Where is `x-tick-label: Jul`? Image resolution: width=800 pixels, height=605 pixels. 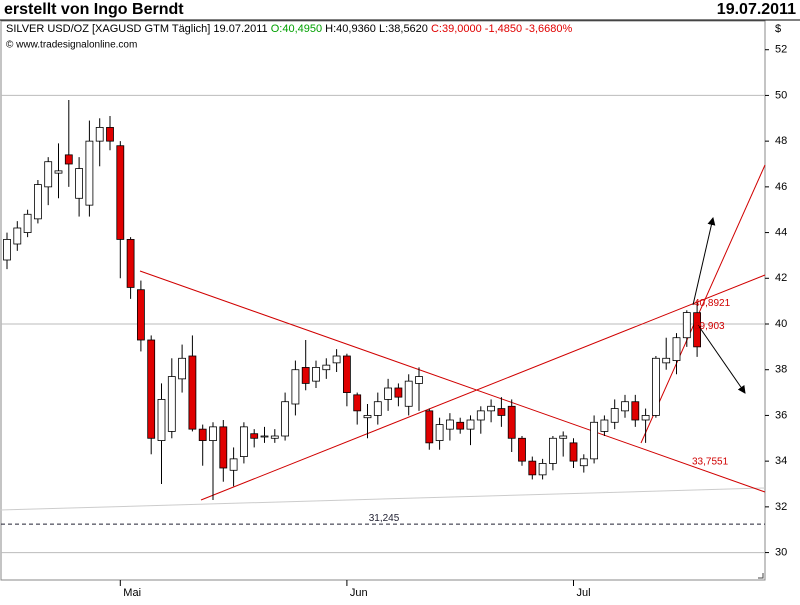
x-tick-label: Jul is located at coordinates (584, 593).